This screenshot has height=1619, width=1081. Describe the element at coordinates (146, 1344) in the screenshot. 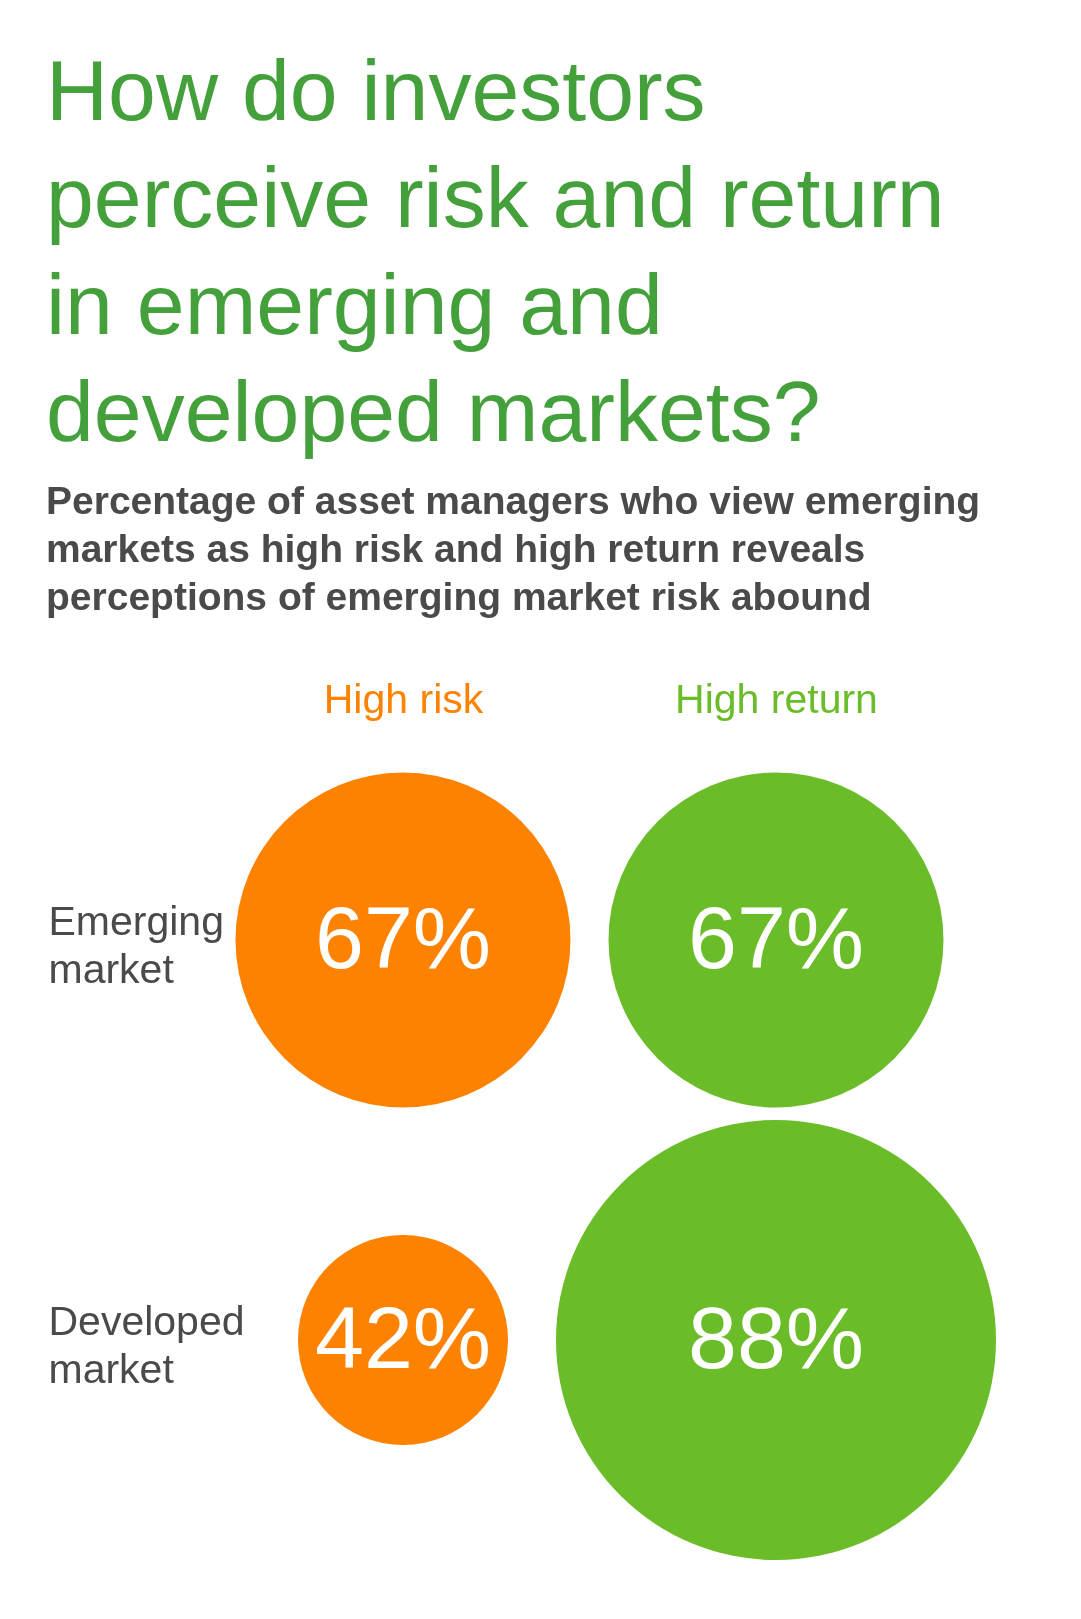

I see `category-label: Developed market` at that location.